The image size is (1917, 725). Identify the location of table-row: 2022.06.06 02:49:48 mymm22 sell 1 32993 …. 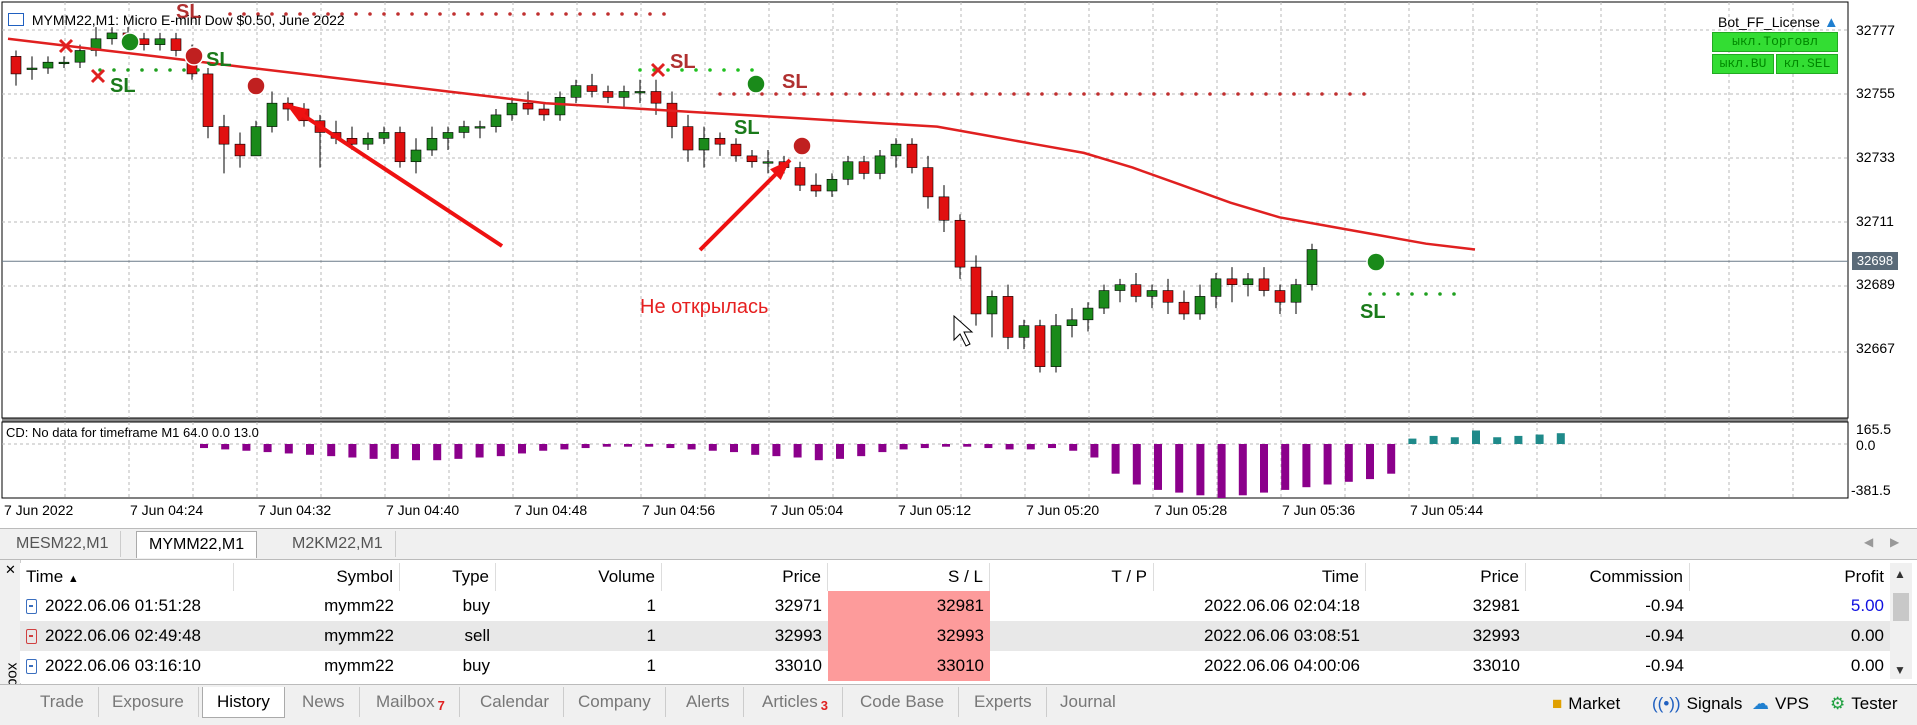
(955, 636).